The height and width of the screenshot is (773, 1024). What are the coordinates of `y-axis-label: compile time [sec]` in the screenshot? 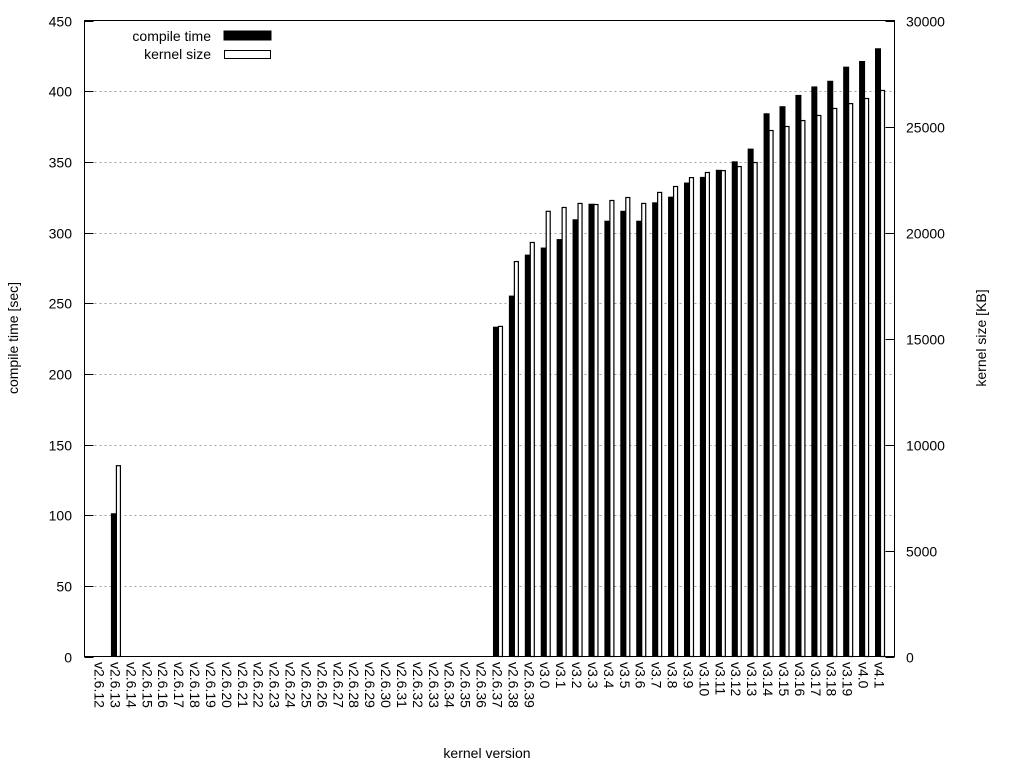 It's located at (13, 338).